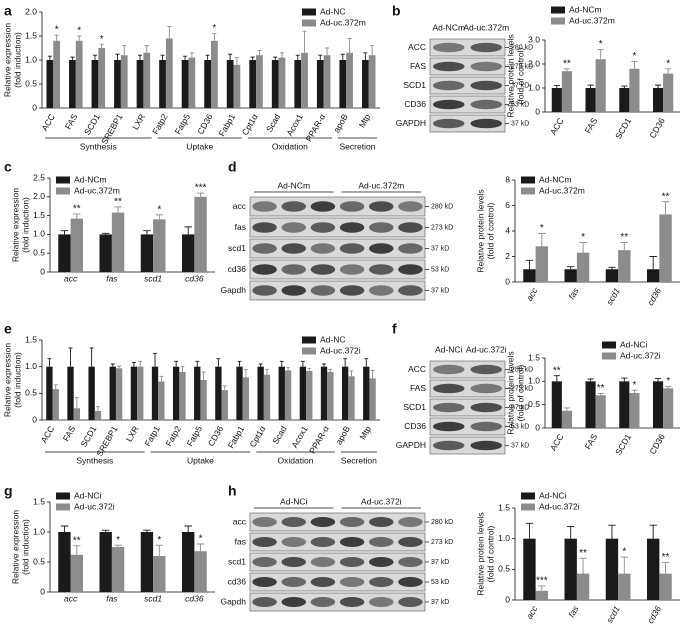 The width and height of the screenshot is (685, 628). What do you see at coordinates (273, 123) in the screenshot?
I see `x-tick-label: Scad` at bounding box center [273, 123].